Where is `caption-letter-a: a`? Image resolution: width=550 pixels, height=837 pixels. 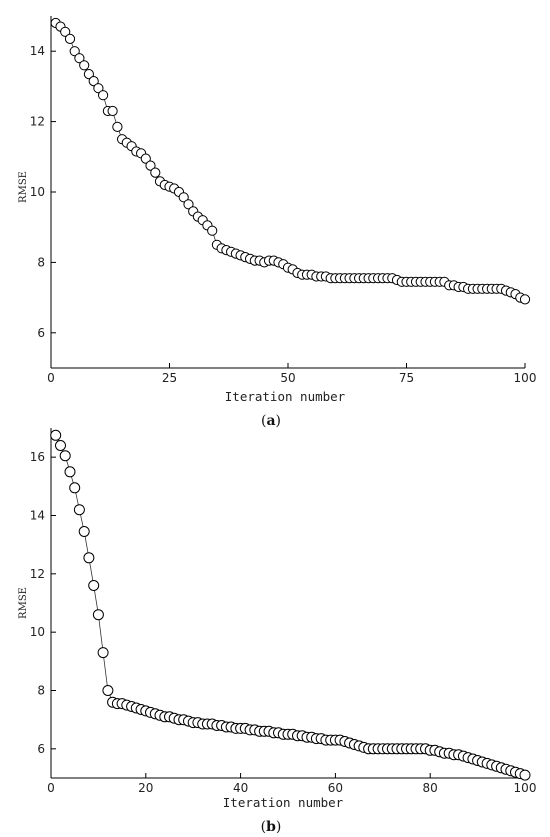 caption-letter-a: a is located at coordinates (270, 421).